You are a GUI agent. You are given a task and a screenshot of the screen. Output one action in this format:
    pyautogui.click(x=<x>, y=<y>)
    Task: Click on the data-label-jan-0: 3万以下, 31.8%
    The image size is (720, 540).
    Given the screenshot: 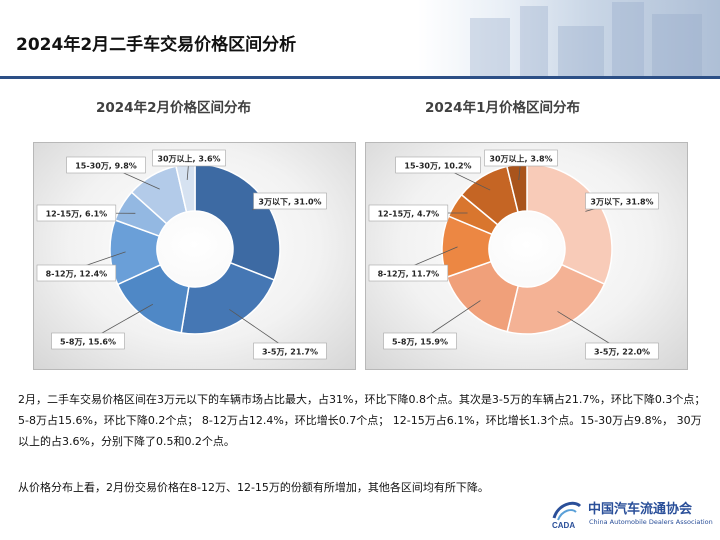 What is the action you would take?
    pyautogui.click(x=621, y=202)
    